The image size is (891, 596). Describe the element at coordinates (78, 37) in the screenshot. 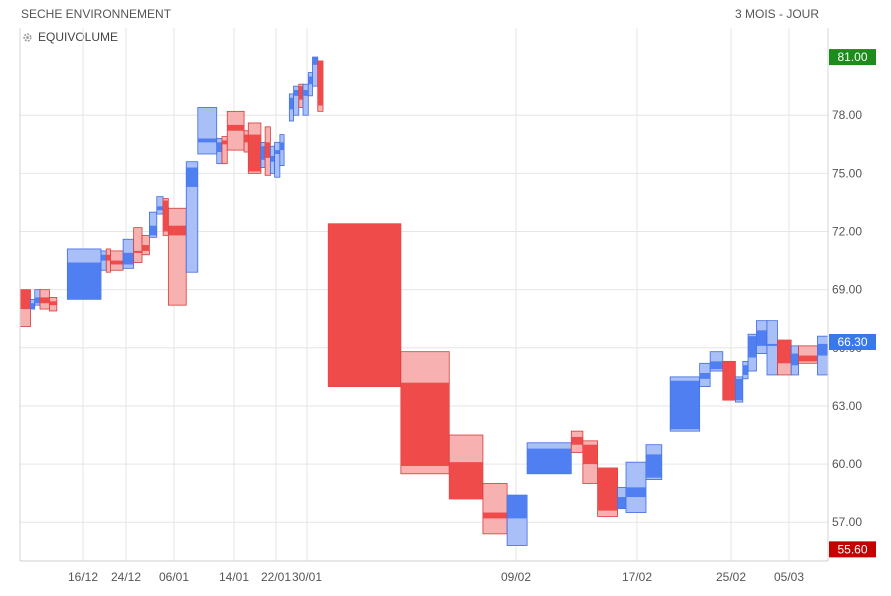

I see `indicator-label: EQUIVOLUME` at that location.